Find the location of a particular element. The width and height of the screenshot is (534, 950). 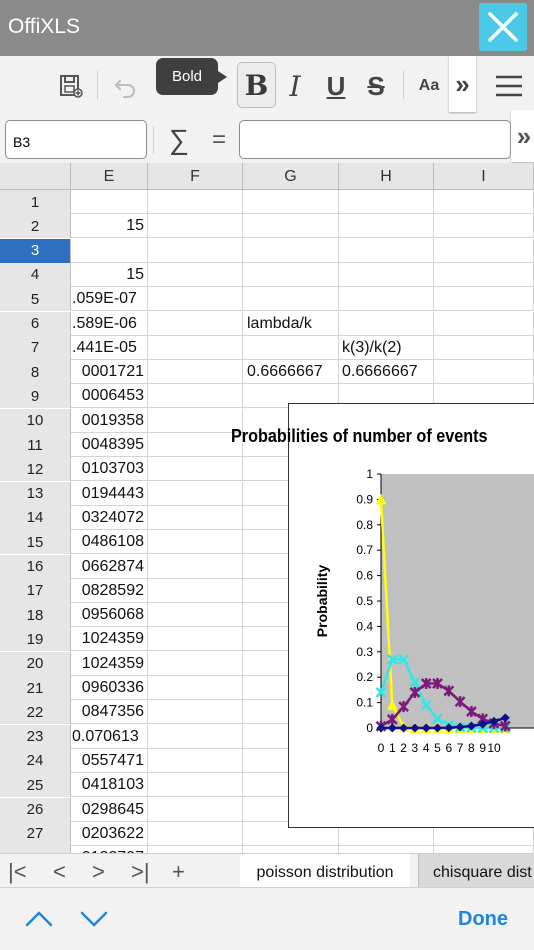

row-header: 2 is located at coordinates (35, 226).